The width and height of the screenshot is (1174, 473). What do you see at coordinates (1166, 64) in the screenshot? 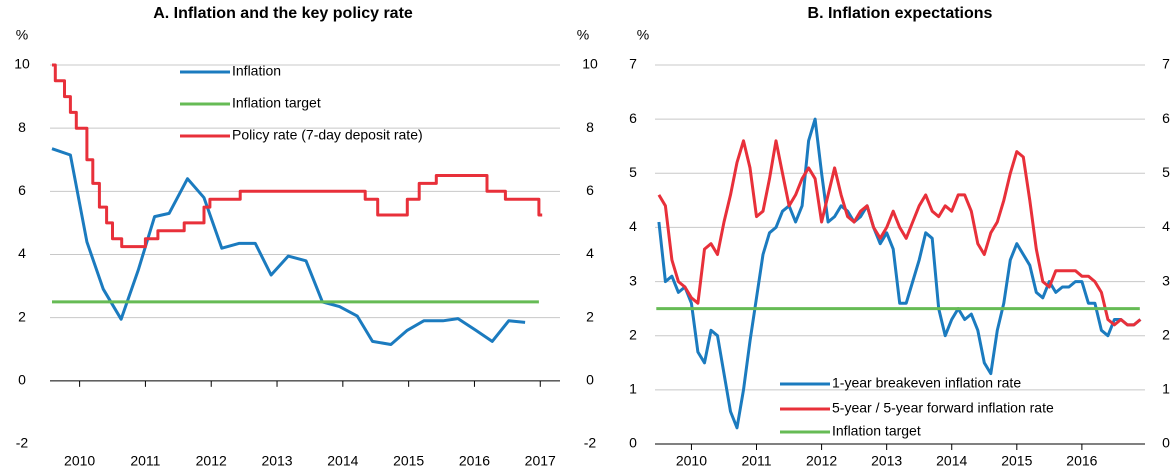
I see `y2-tick-label: 7` at bounding box center [1166, 64].